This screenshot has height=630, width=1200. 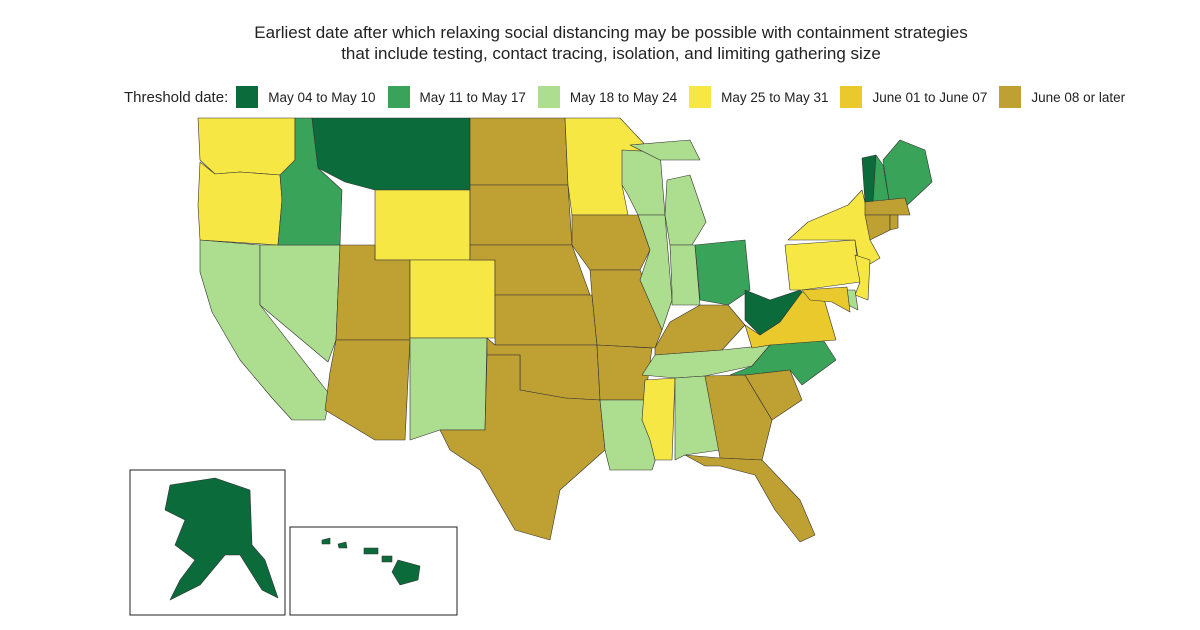 I want to click on state-shape-oh, so click(x=722, y=272).